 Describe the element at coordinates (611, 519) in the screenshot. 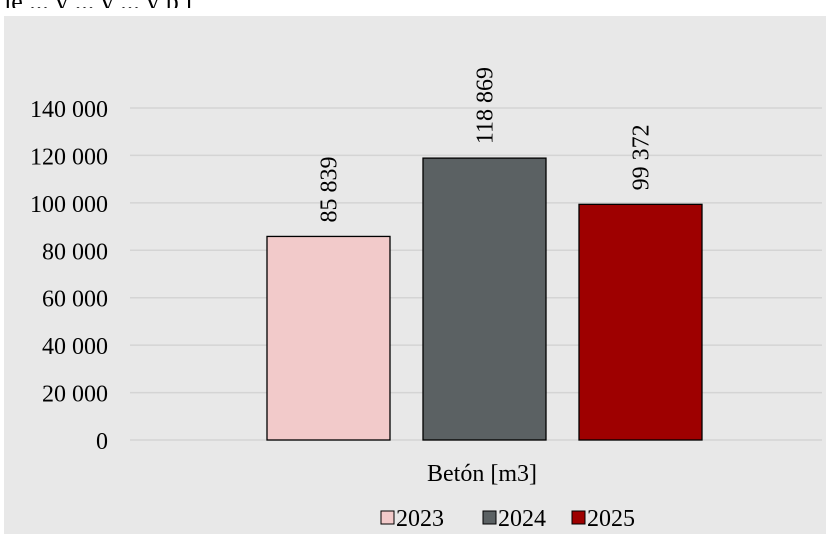

I see `legend-label-2025: 2025` at that location.